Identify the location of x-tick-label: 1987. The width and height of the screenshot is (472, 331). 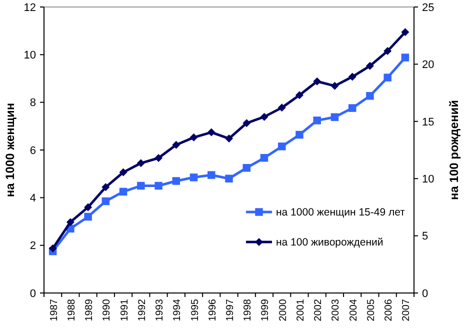
(54, 310).